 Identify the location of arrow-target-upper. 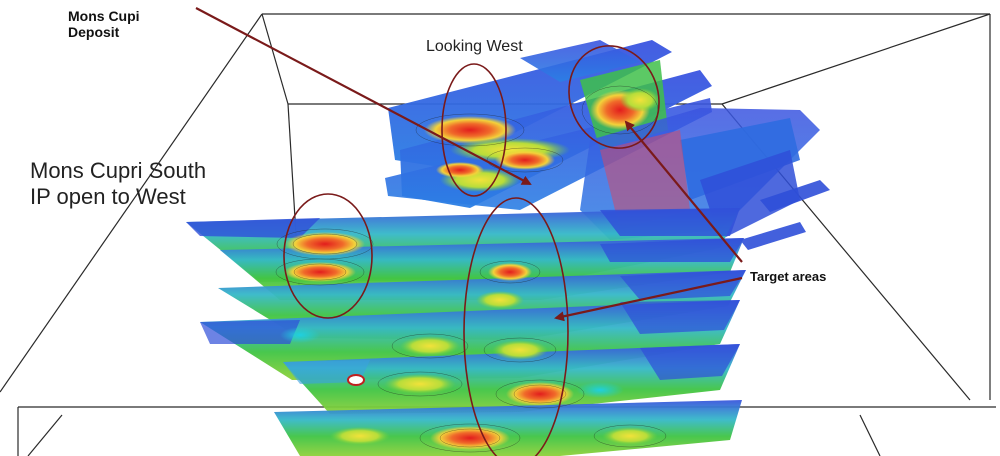
(683, 191).